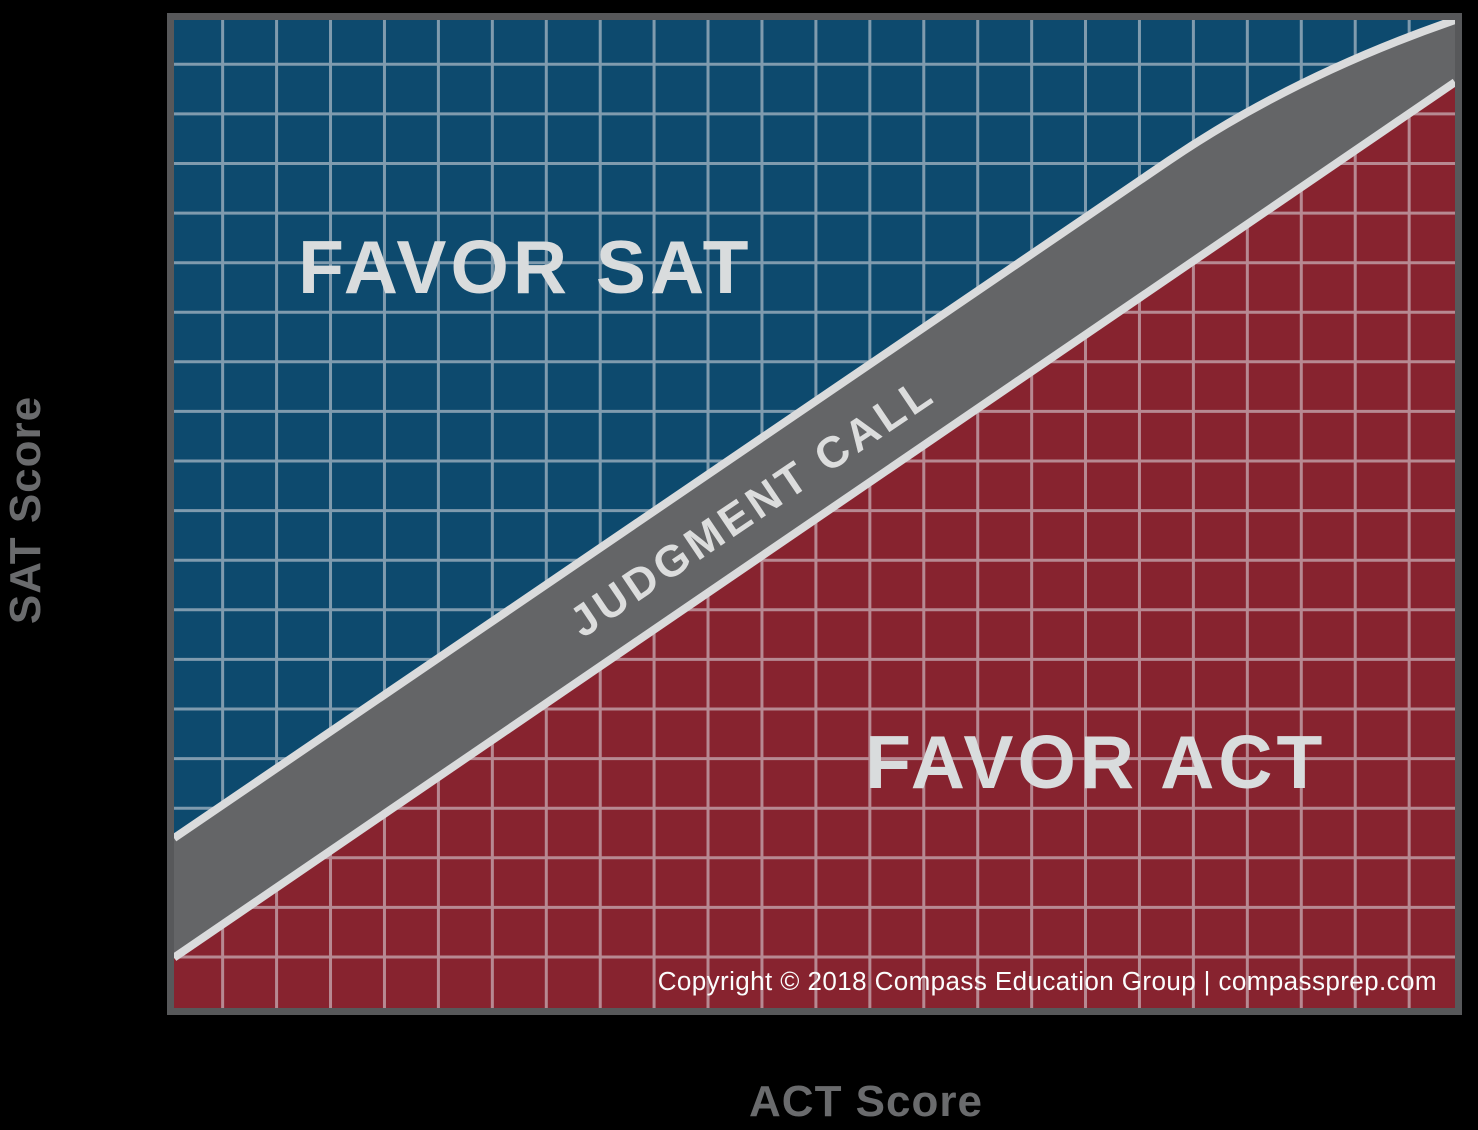  What do you see at coordinates (525, 267) in the screenshot?
I see `favor-sat-label: FAVOR SAT` at bounding box center [525, 267].